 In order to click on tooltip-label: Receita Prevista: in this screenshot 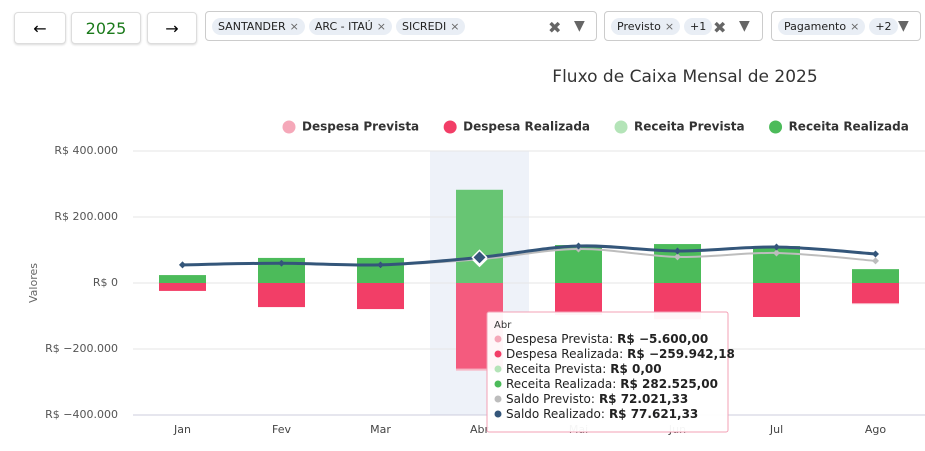, I will do `click(556, 369)`.